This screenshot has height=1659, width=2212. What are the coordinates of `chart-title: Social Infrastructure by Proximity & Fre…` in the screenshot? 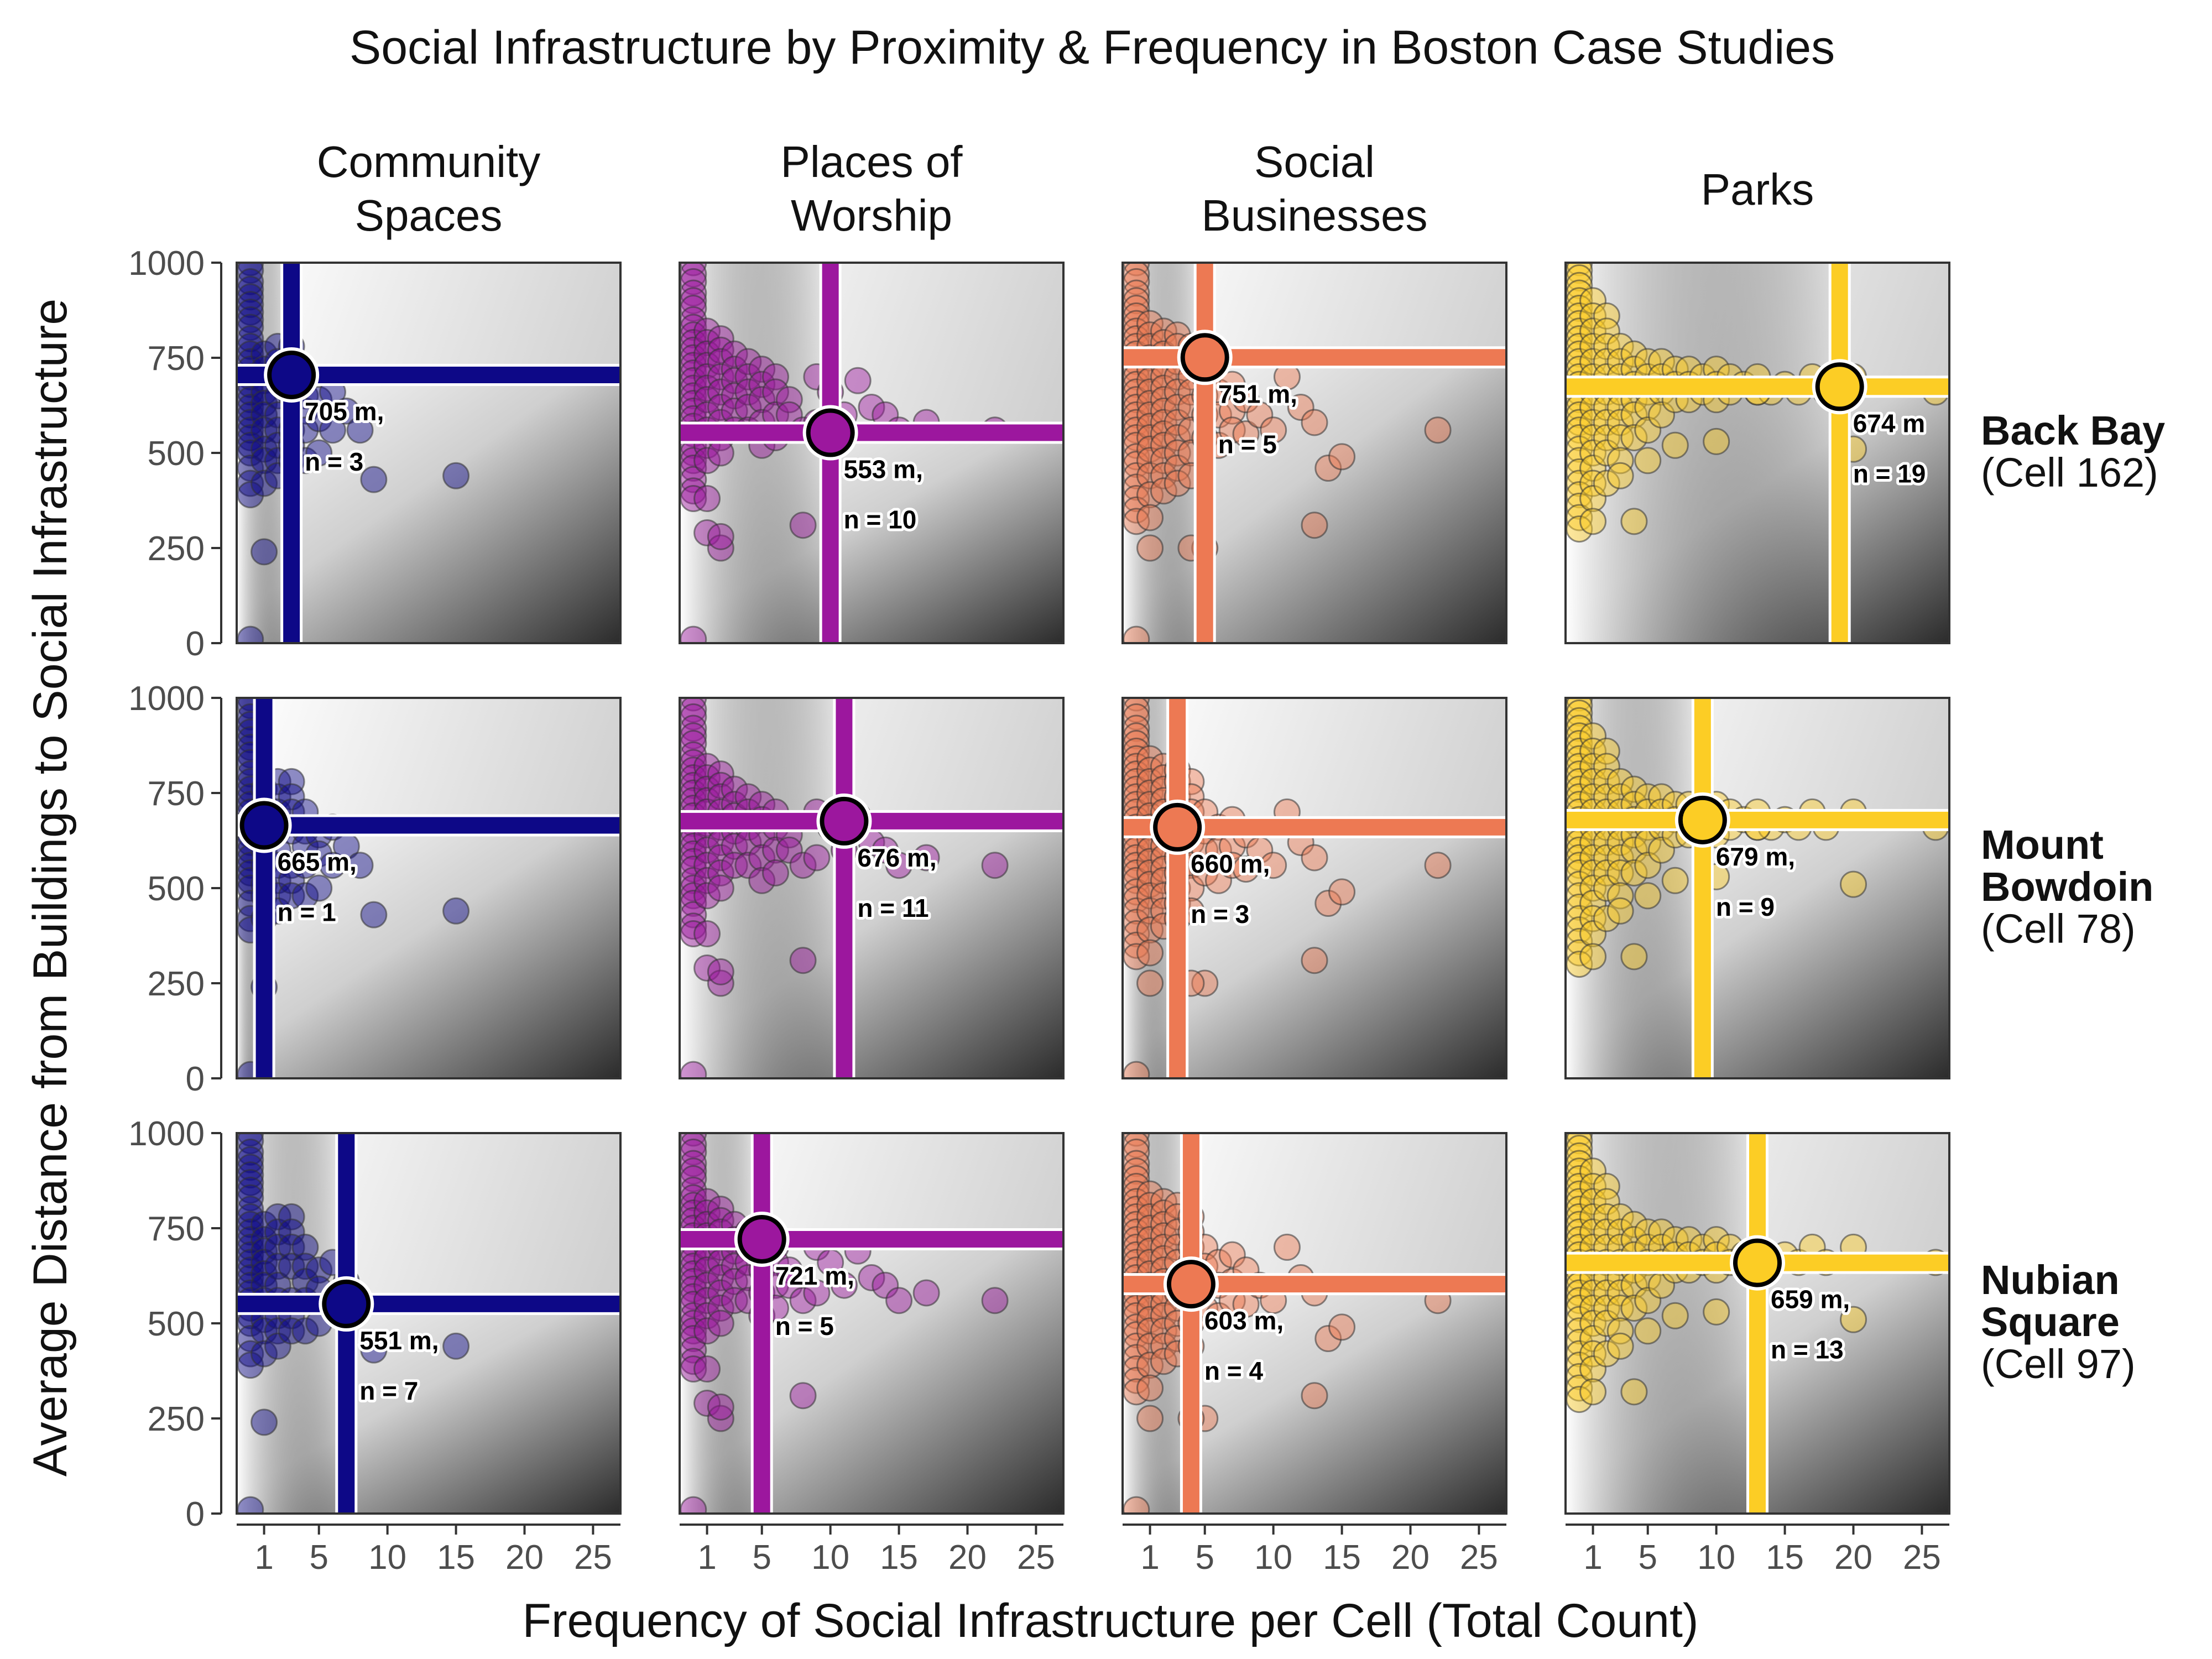 It's located at (1092, 48).